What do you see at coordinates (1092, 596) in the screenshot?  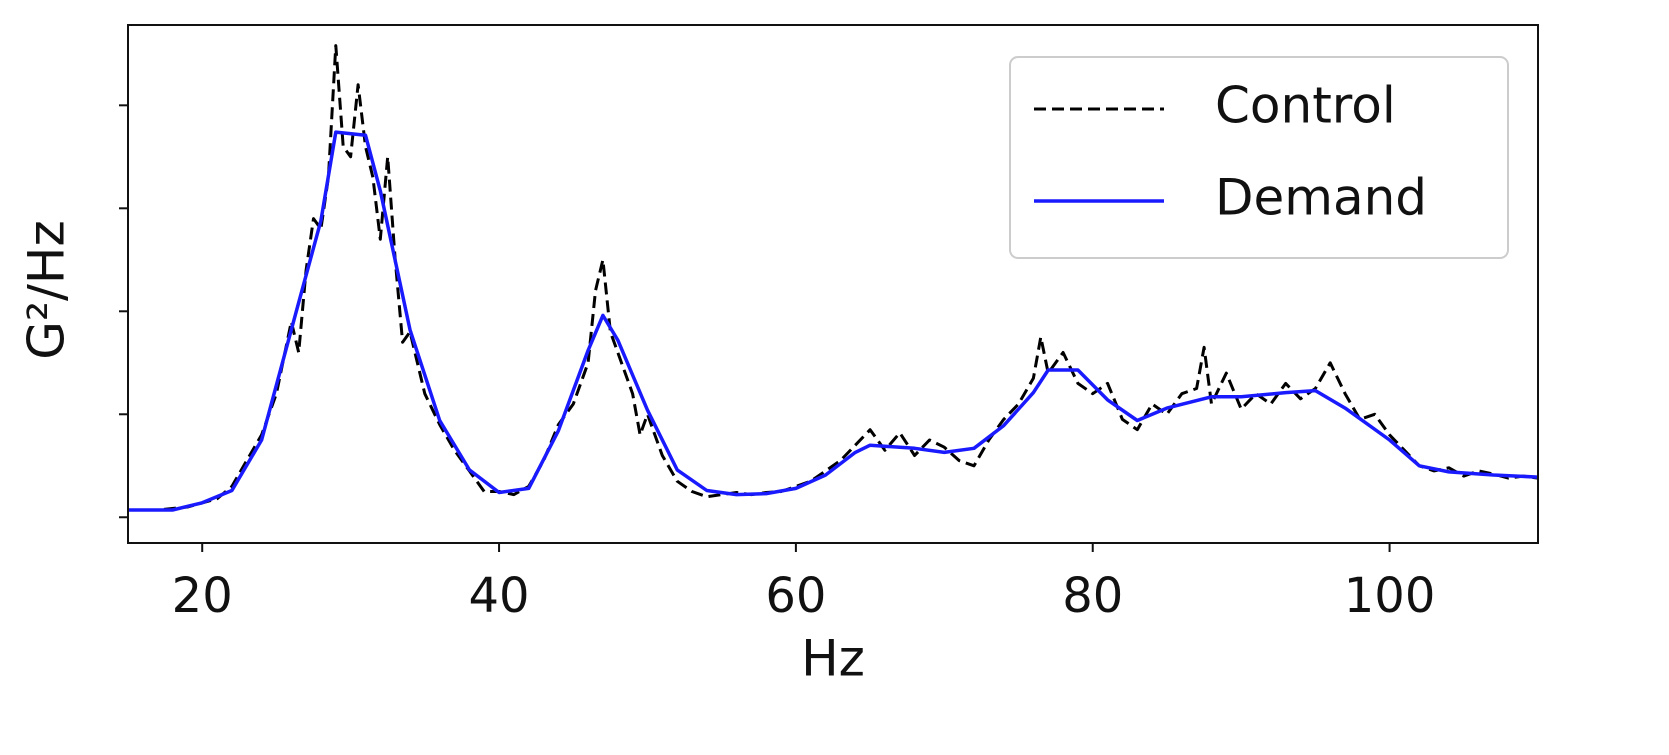 I see `x-tick-label: 80` at bounding box center [1092, 596].